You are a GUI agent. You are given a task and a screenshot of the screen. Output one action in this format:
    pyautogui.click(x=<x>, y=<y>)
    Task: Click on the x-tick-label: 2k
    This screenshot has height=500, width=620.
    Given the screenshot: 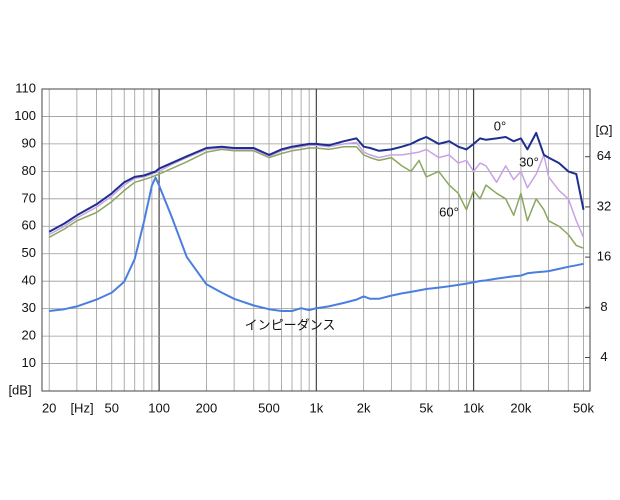 What is the action you would take?
    pyautogui.click(x=364, y=407)
    